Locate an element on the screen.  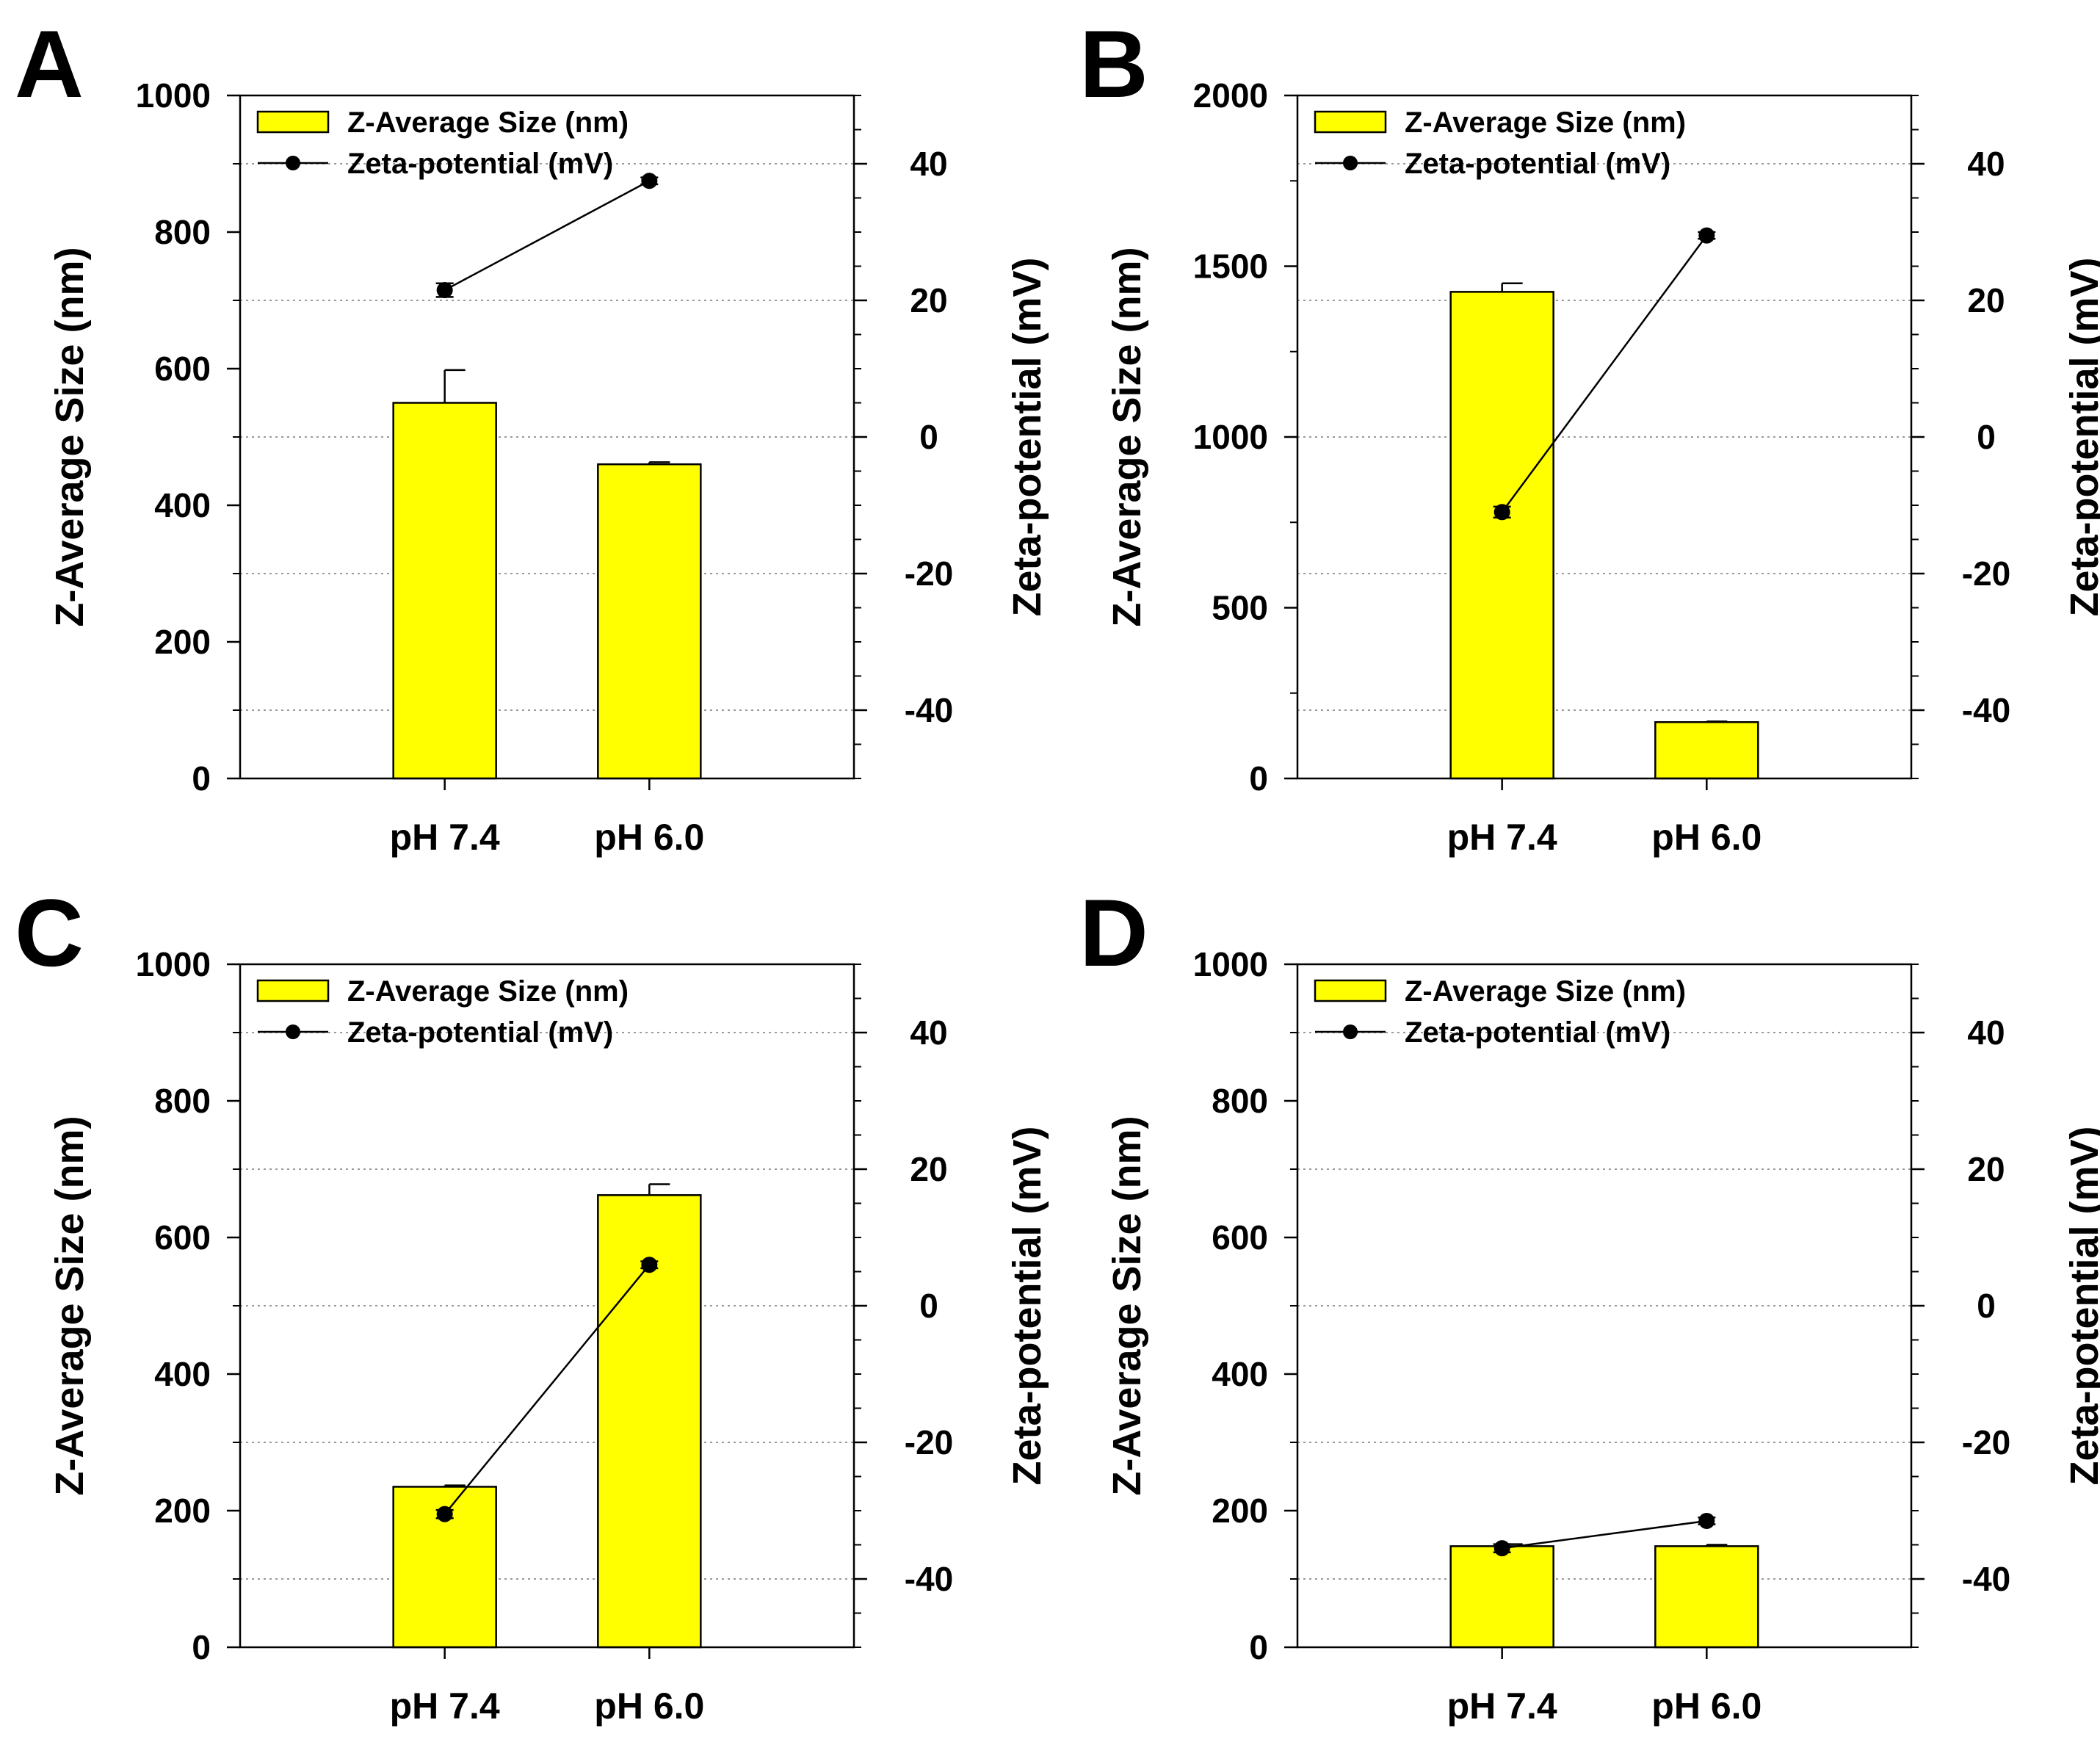
panel-letter: C is located at coordinates (49, 932).